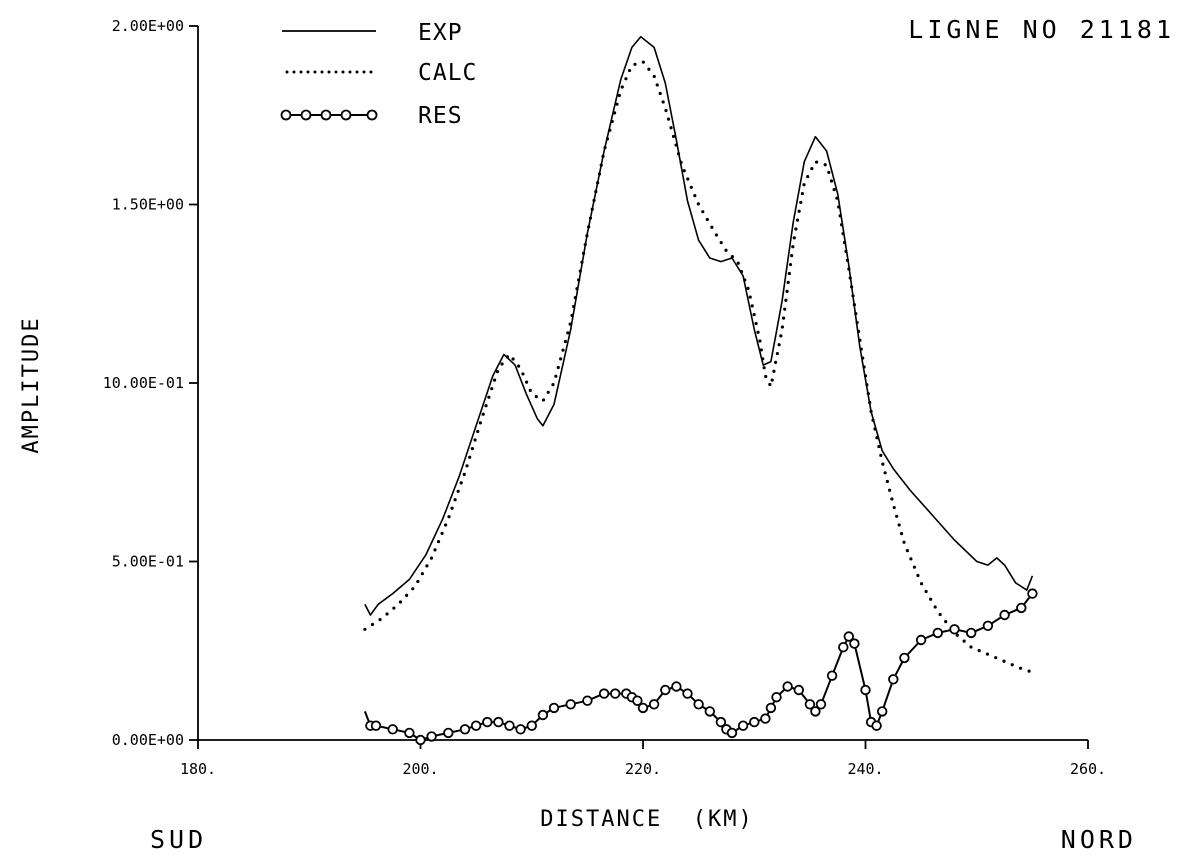 This screenshot has height=857, width=1185. What do you see at coordinates (198, 769) in the screenshot?
I see `x-tick-label: 180.` at bounding box center [198, 769].